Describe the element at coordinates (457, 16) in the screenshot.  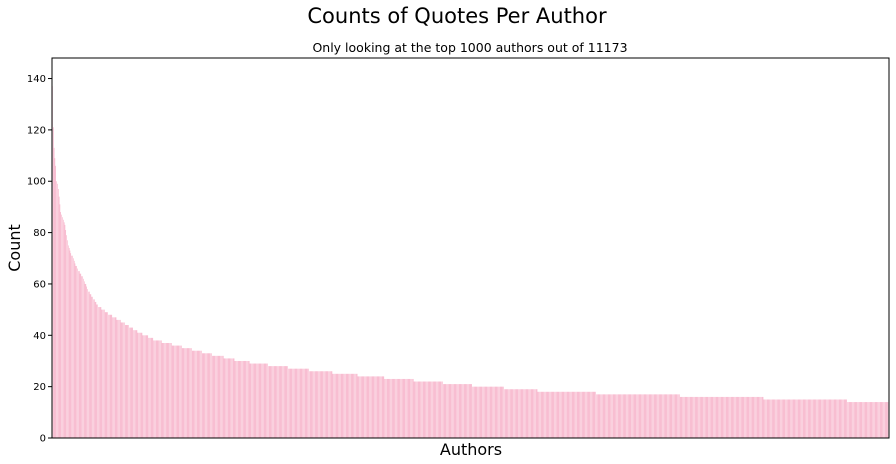
I see `chart-title: Counts of Quotes Per Author` at that location.